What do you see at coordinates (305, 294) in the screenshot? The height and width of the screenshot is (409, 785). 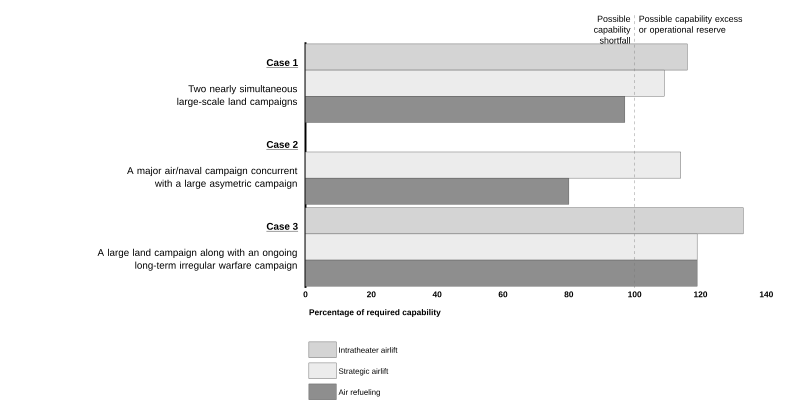 I see `x-tick-label: 0` at bounding box center [305, 294].